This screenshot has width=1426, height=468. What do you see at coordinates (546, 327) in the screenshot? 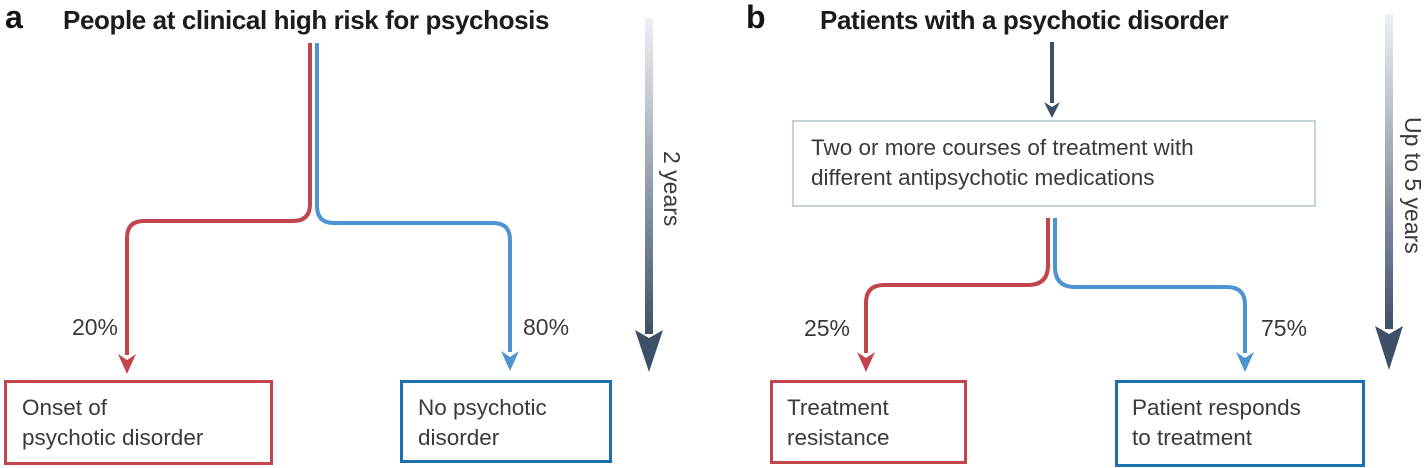
I see `percent-a-right: 80%` at bounding box center [546, 327].